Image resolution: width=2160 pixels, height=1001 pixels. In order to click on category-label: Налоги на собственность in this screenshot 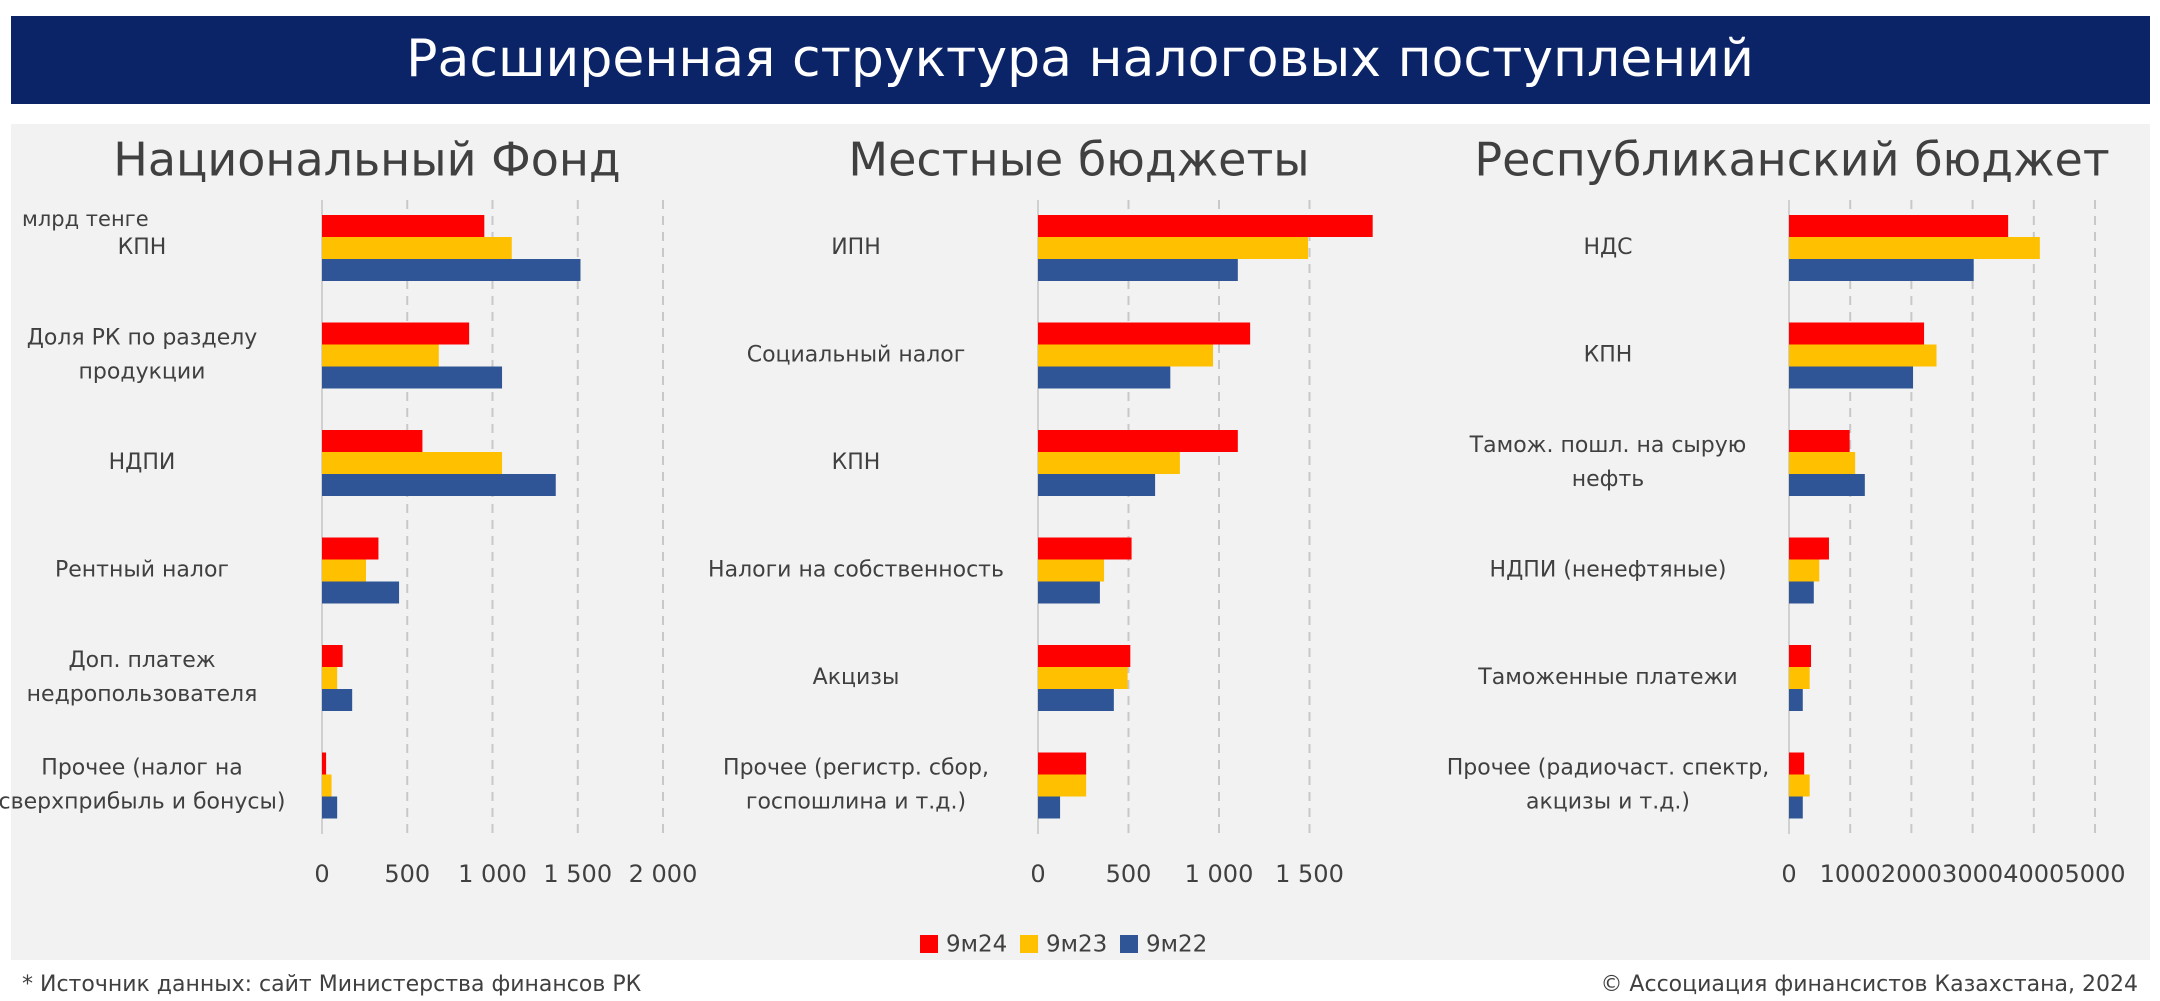, I will do `click(856, 570)`.